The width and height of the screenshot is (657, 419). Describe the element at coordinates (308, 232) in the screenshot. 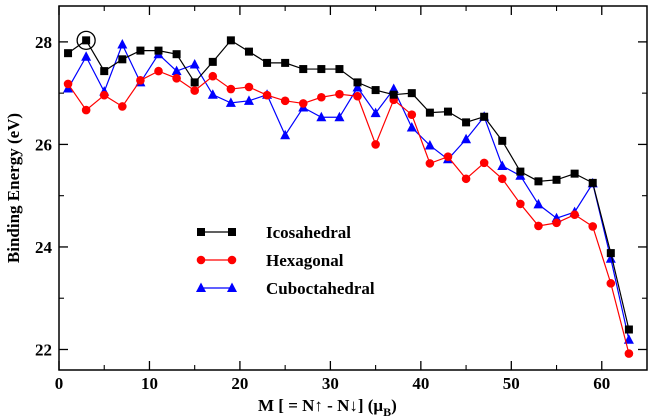

I see `legend-label-icosahedral: Icosahedral` at that location.